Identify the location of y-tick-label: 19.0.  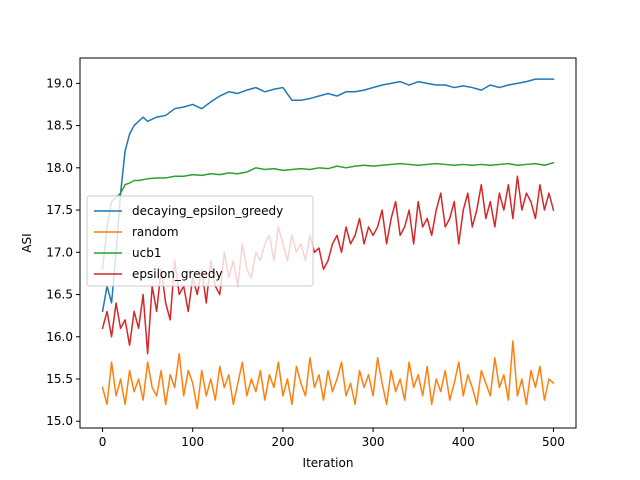
(59, 83).